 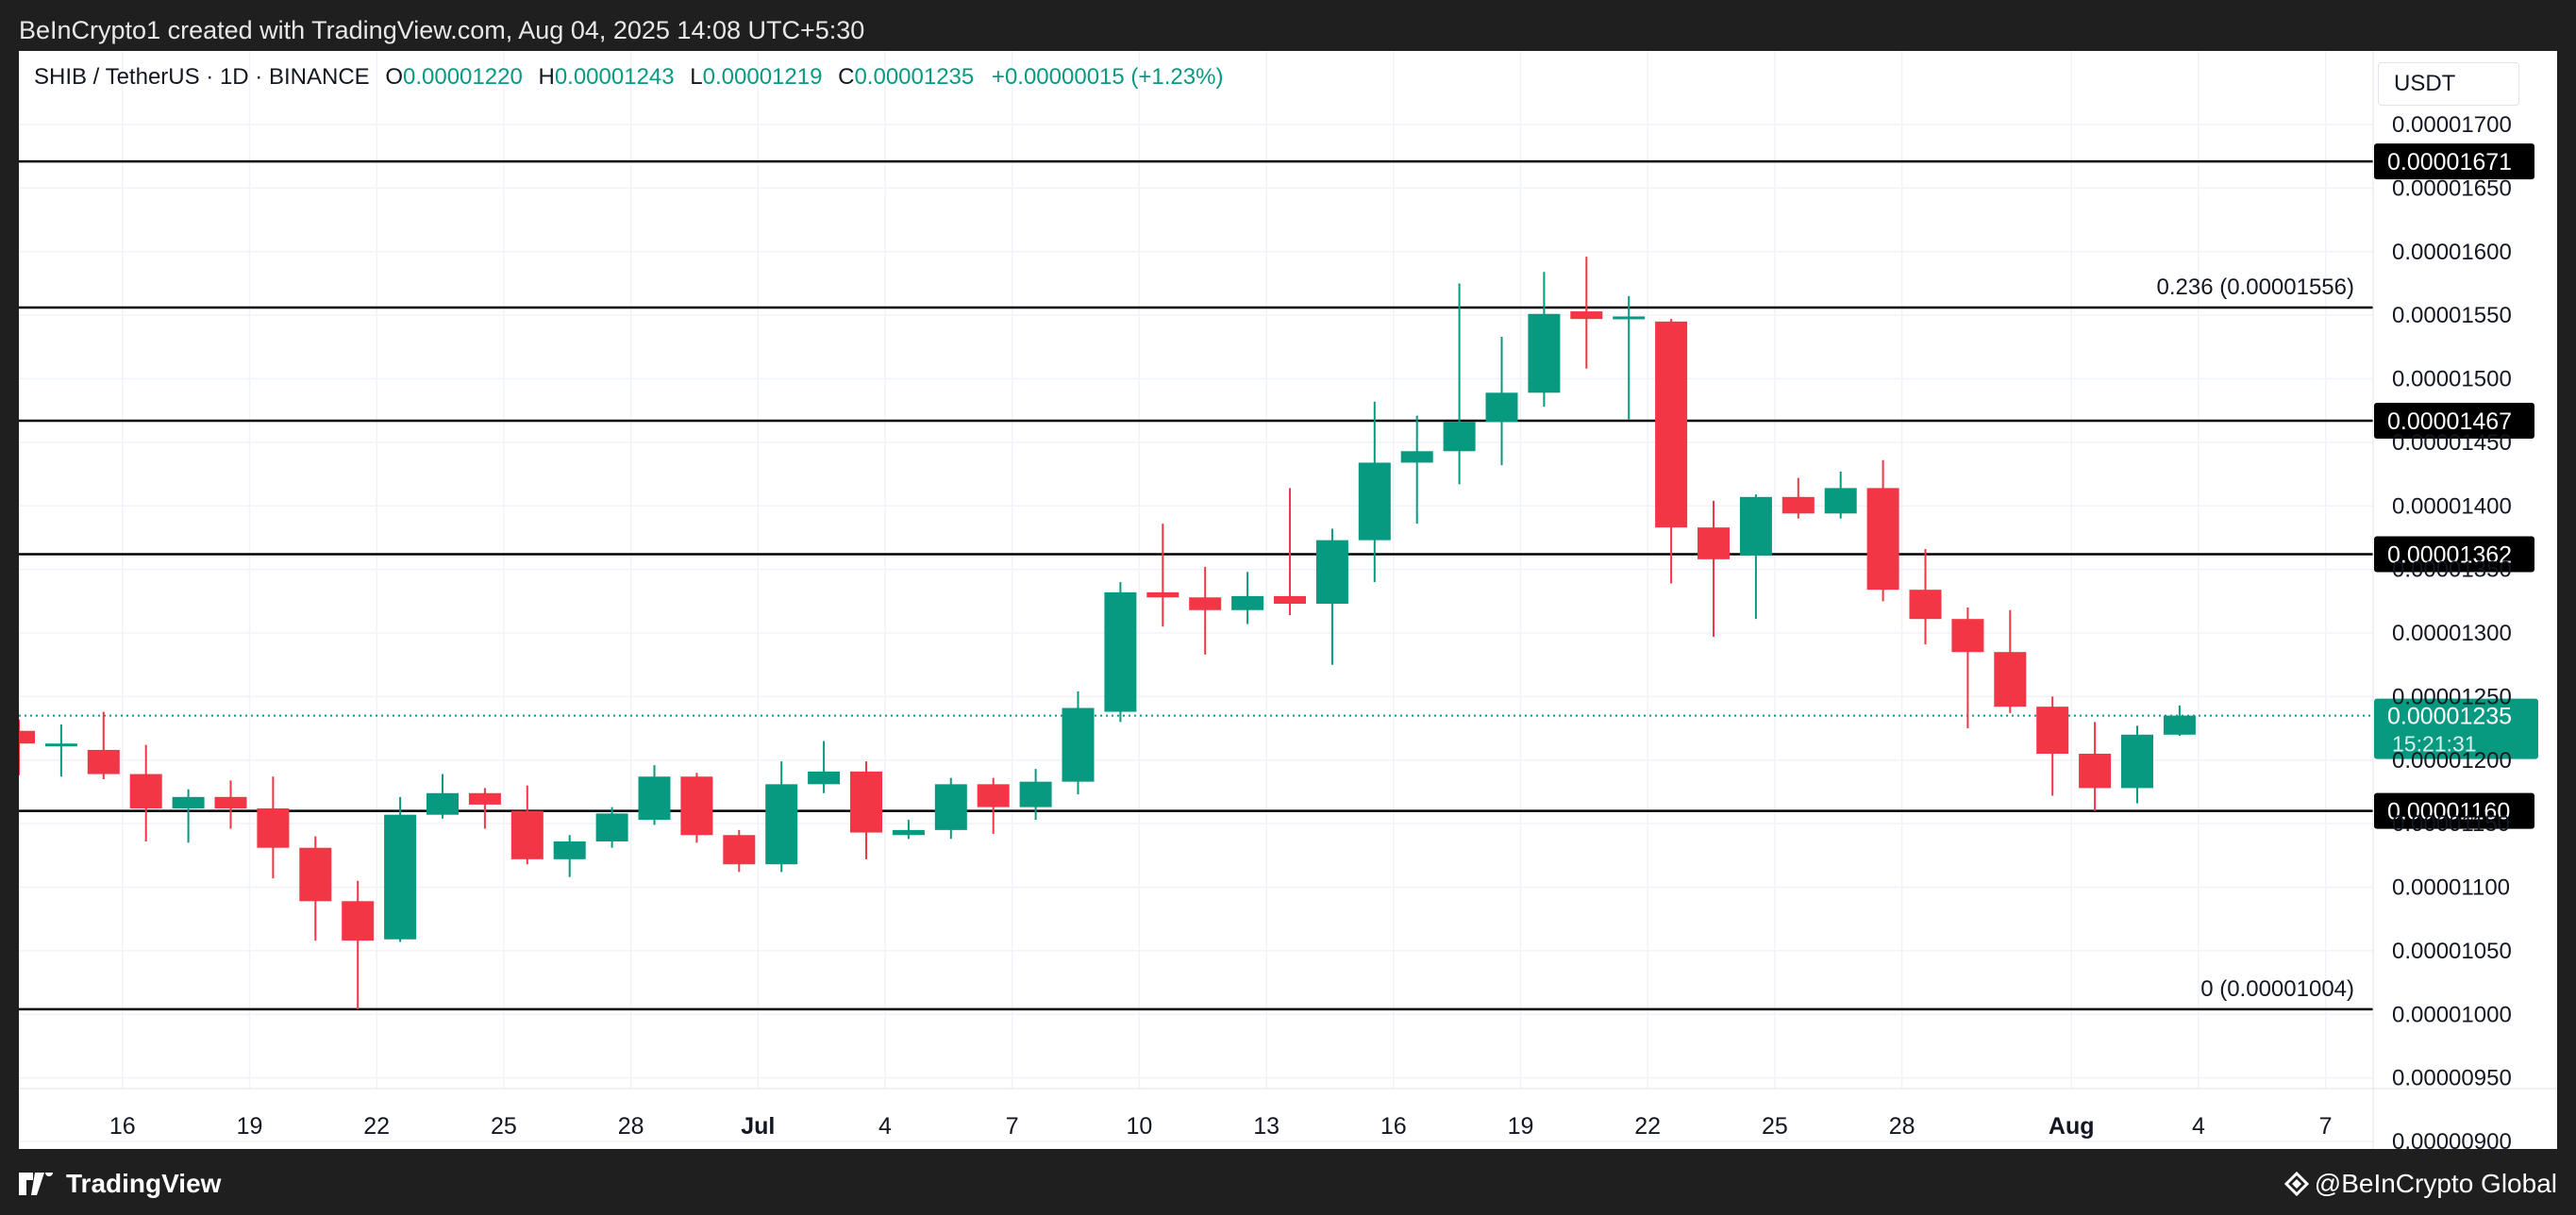 What do you see at coordinates (202, 77) in the screenshot?
I see `symbol-label: SHIB / TetherUS · 1D · BINANCE` at bounding box center [202, 77].